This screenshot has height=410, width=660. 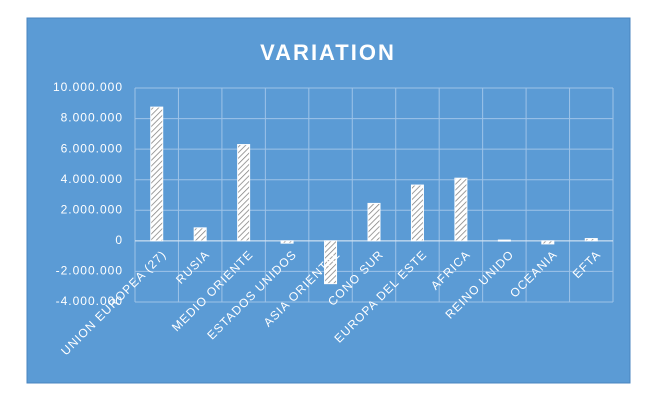 What do you see at coordinates (89, 271) in the screenshot?
I see `y-tick-label: -2.000.000` at bounding box center [89, 271].